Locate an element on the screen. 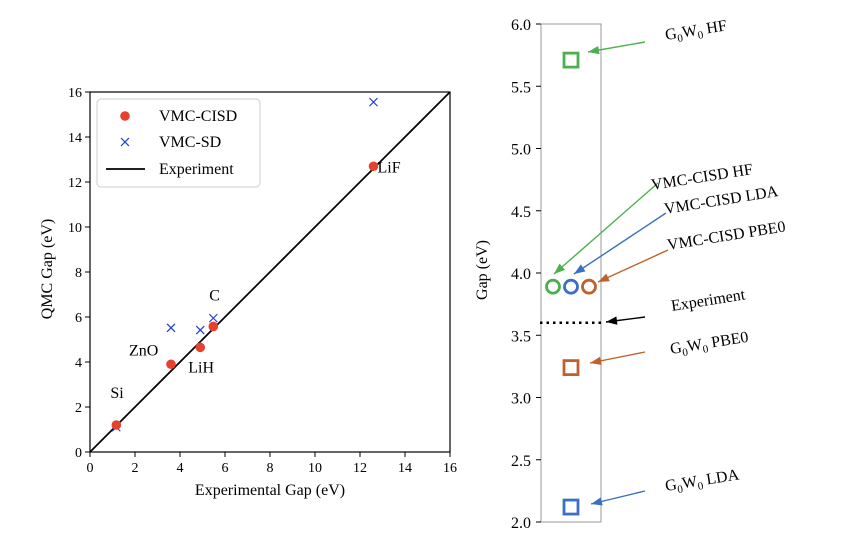  y-axis-title: QMC Gap (eV) is located at coordinates (47, 269).